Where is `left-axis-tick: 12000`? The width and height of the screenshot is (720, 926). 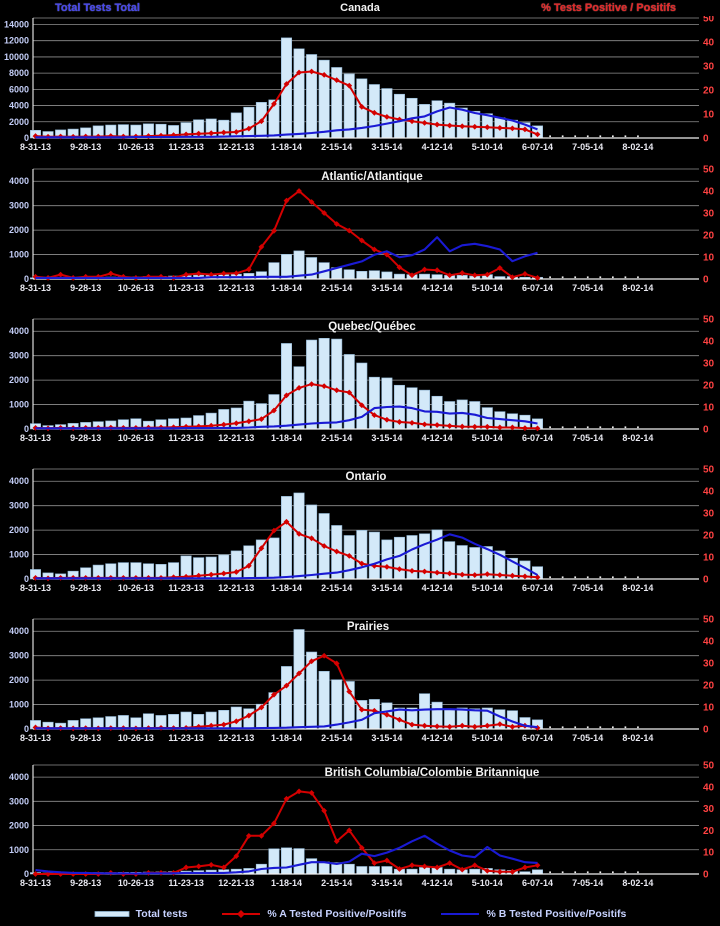 left-axis-tick: 12000 is located at coordinates (16, 41).